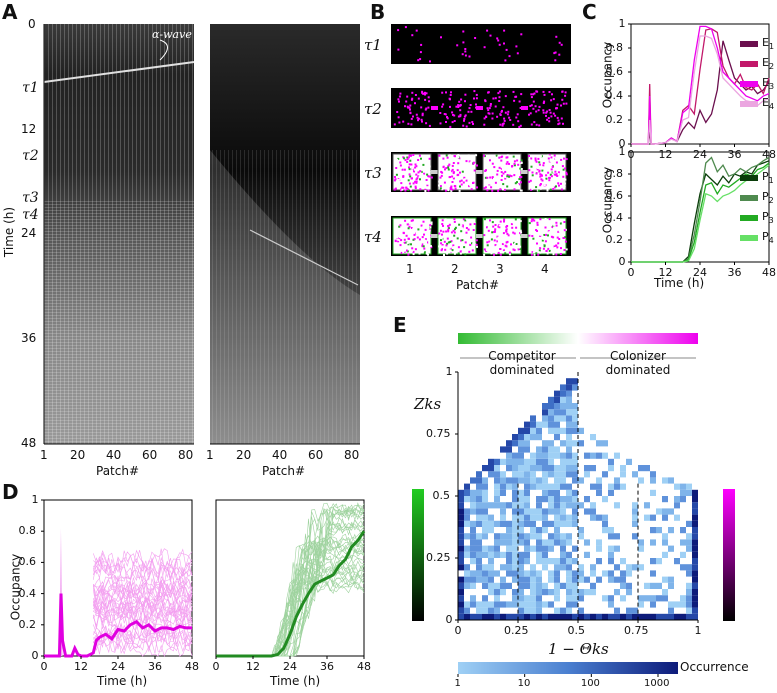 Image resolution: width=777 pixels, height=693 pixels. I want to click on legend-label: E1, so click(768, 44).